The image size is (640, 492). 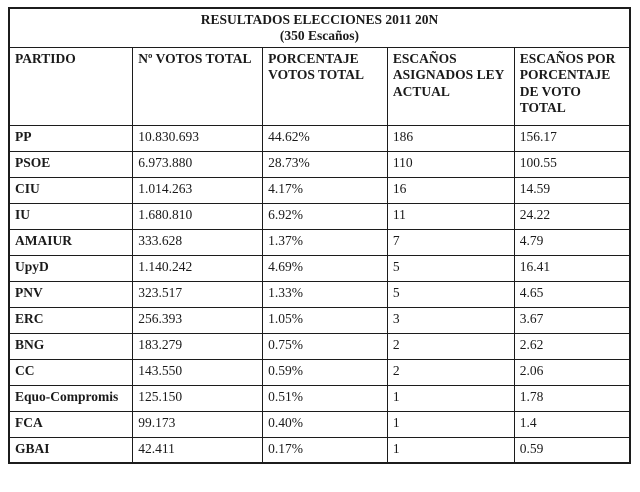 I want to click on table-title-line2: (350 Escaños), so click(x=319, y=36).